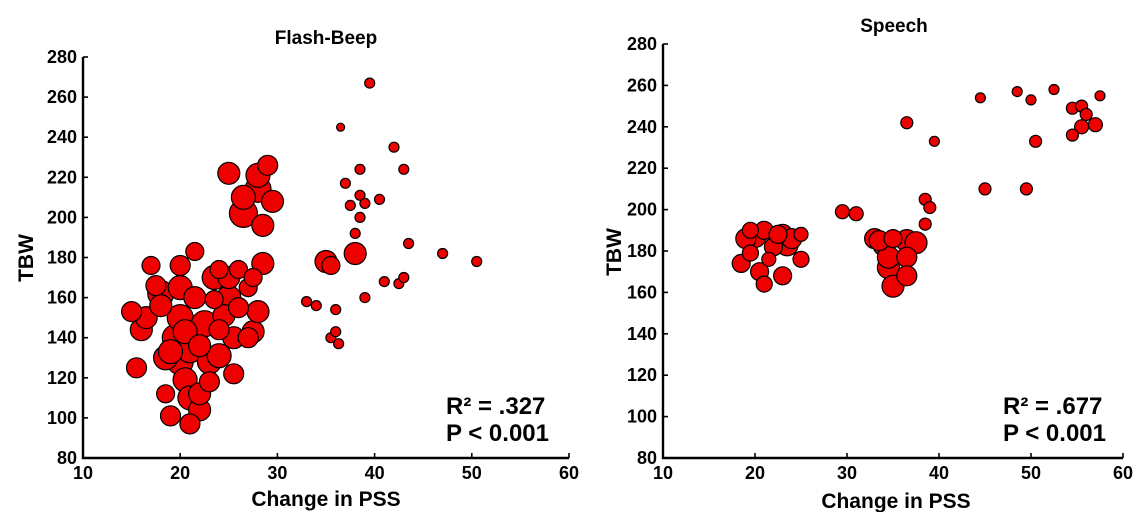 Image resolution: width=1147 pixels, height=512 pixels. I want to click on flash-beep-ylabel: TBW, so click(26, 258).